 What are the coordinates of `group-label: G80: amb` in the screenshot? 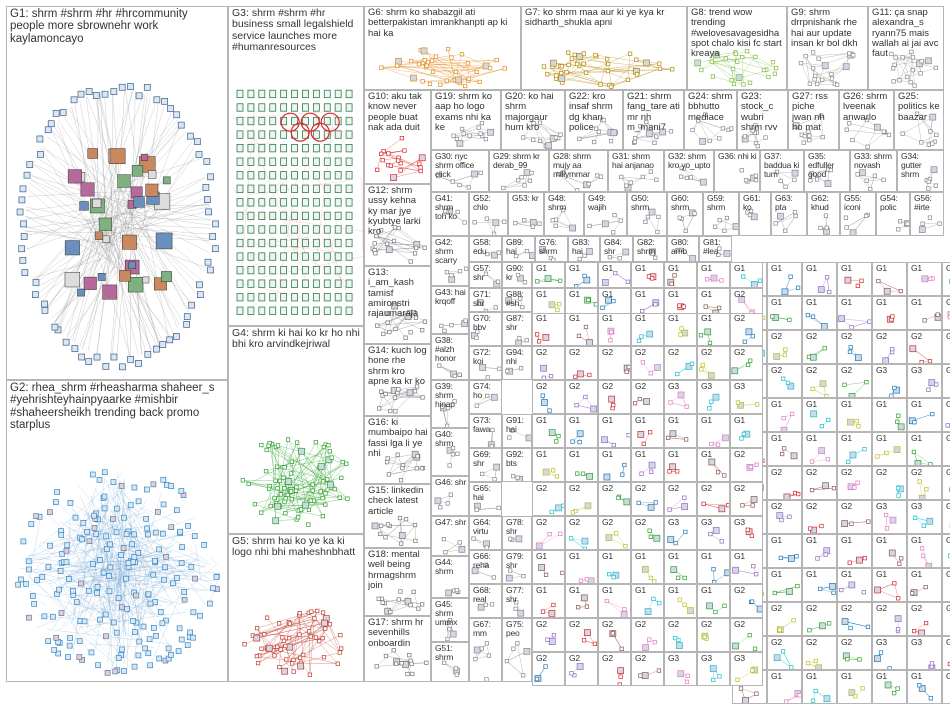 It's located at (683, 247).